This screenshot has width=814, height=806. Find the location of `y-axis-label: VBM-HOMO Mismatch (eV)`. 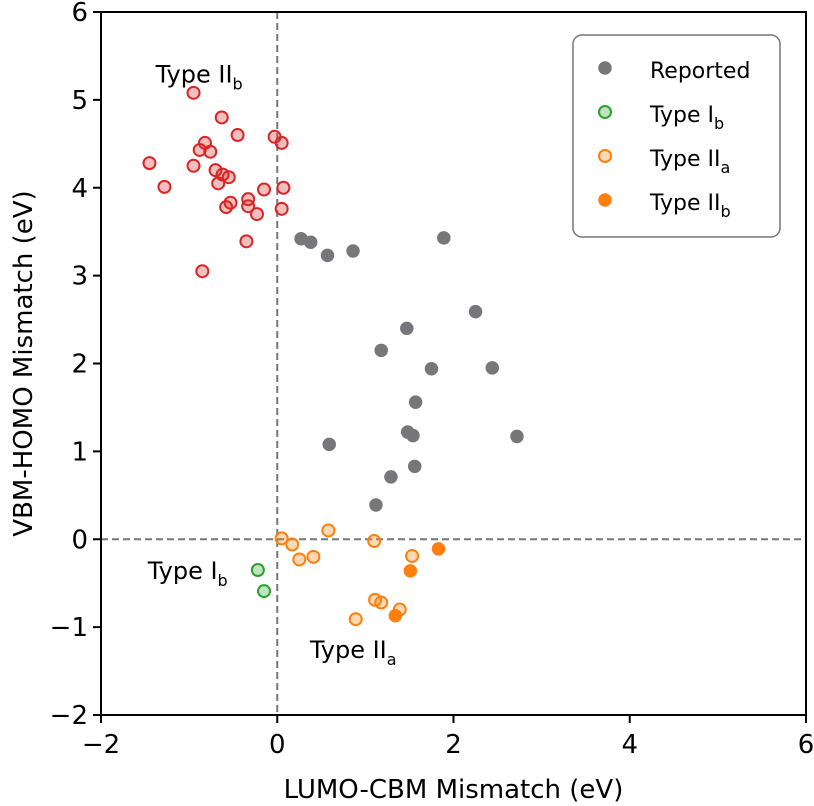

y-axis-label: VBM-HOMO Mismatch (eV) is located at coordinates (24, 363).